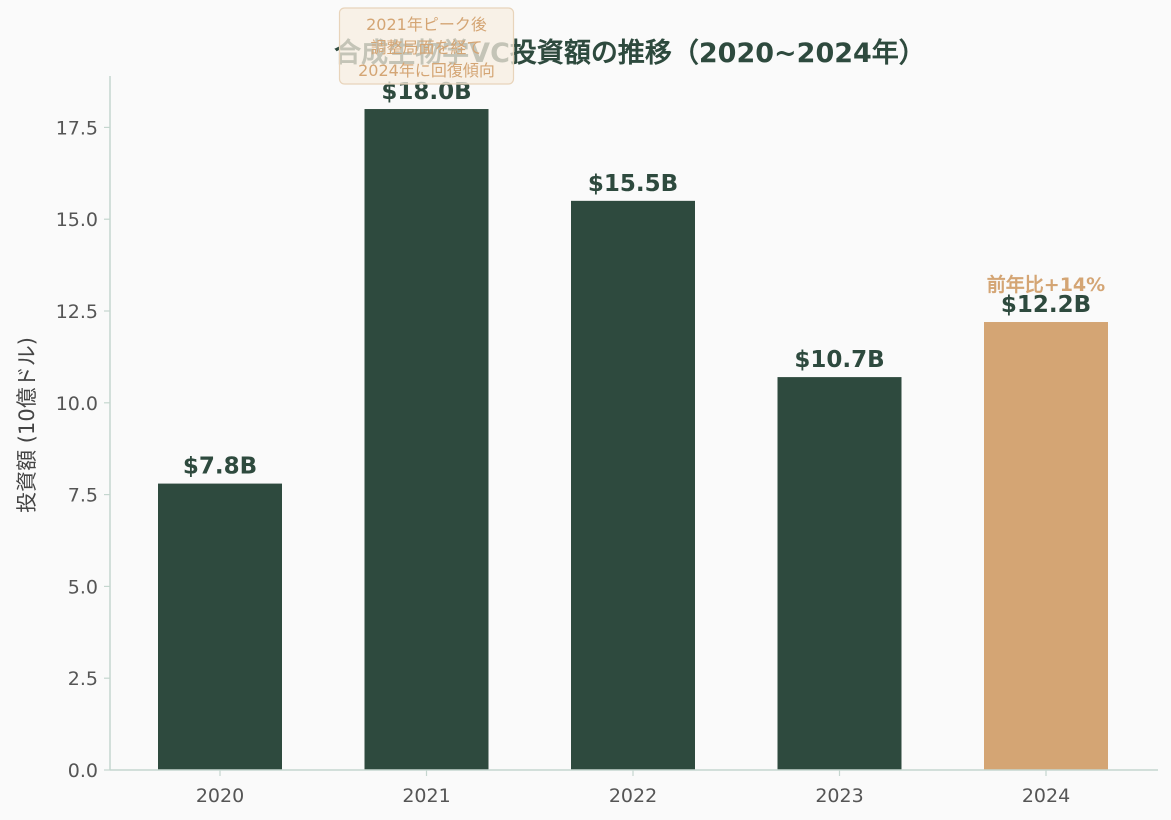 This screenshot has width=1171, height=820. What do you see at coordinates (220, 467) in the screenshot?
I see `value-label-2020: $7.8B` at bounding box center [220, 467].